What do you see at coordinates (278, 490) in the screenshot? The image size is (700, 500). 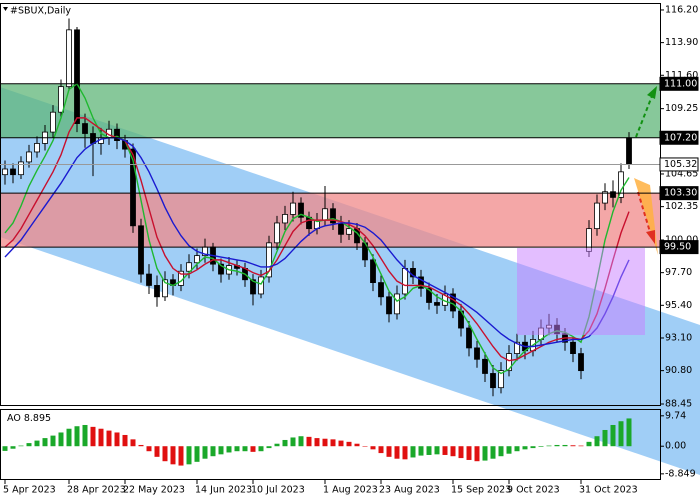 I see `x-tick-label: 10 Jul 2023` at bounding box center [278, 490].